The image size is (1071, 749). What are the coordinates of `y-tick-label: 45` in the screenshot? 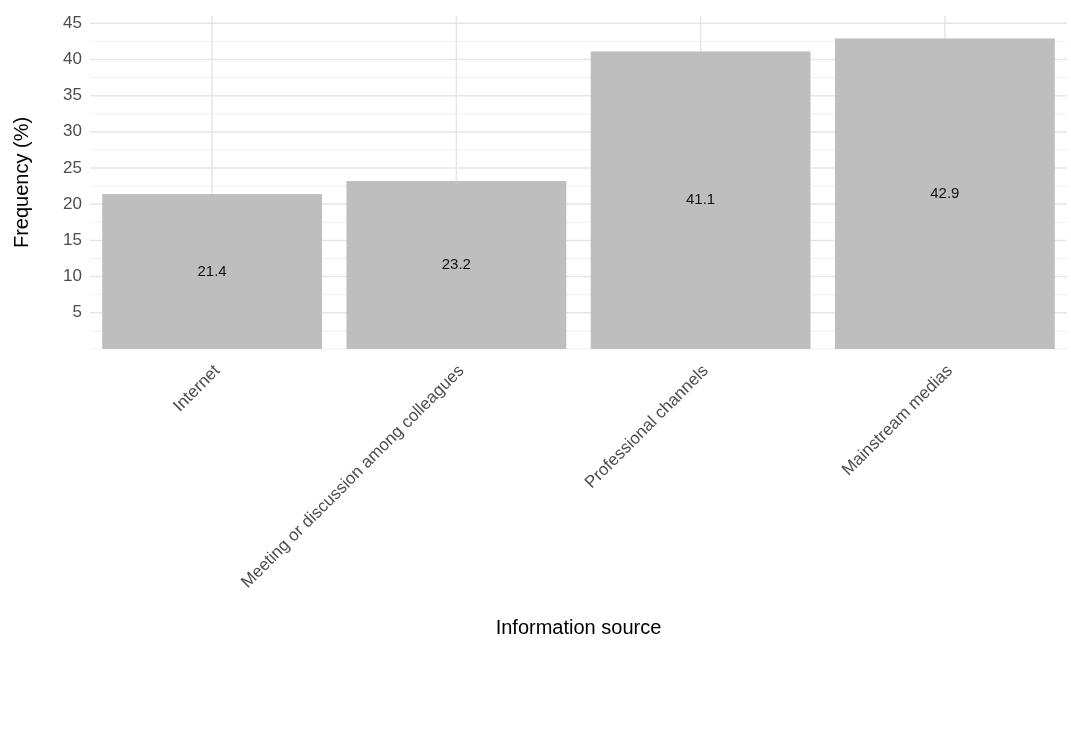 It's located at (72, 22).